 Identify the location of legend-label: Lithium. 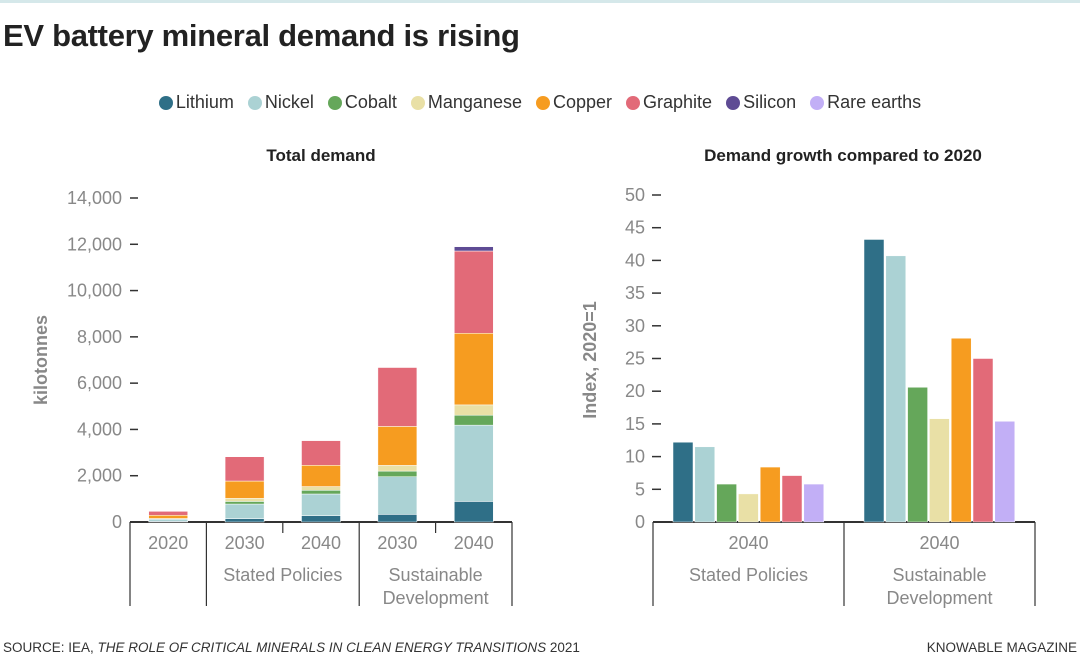
(204, 102).